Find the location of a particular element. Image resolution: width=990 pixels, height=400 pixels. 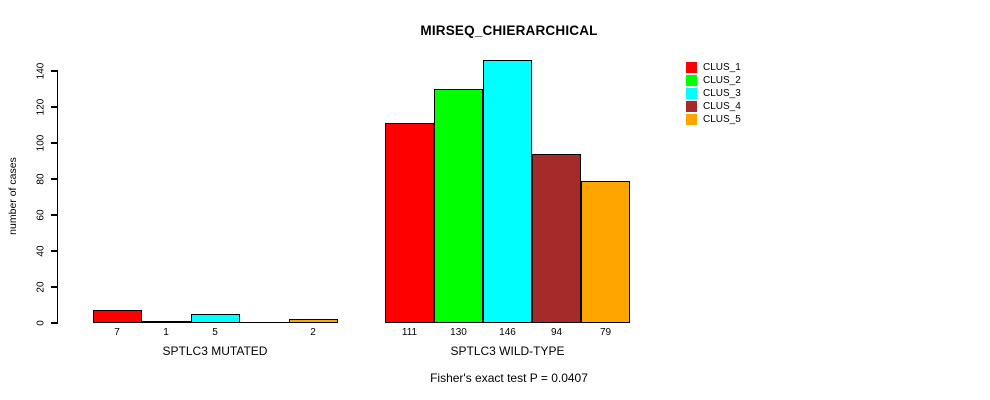

bar-value-label: 7 is located at coordinates (117, 332).